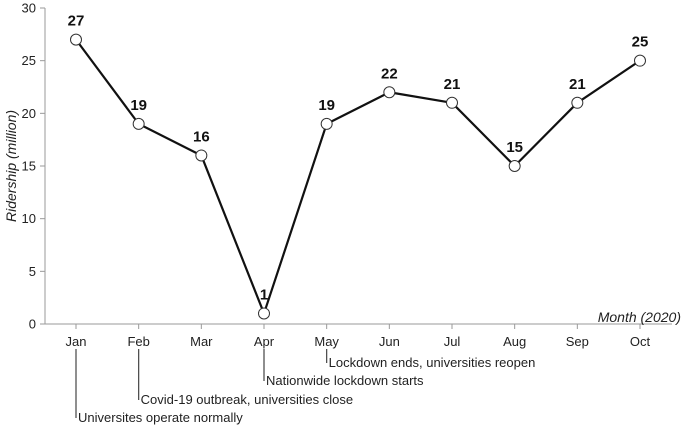  What do you see at coordinates (76, 341) in the screenshot?
I see `x-tick-label: Jan` at bounding box center [76, 341].